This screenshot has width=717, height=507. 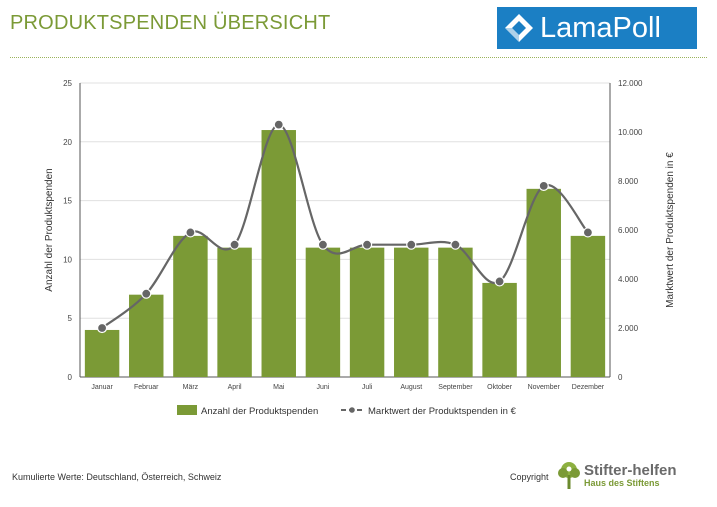 What do you see at coordinates (67, 201) in the screenshot?
I see `y-tick-label: 15` at bounding box center [67, 201].